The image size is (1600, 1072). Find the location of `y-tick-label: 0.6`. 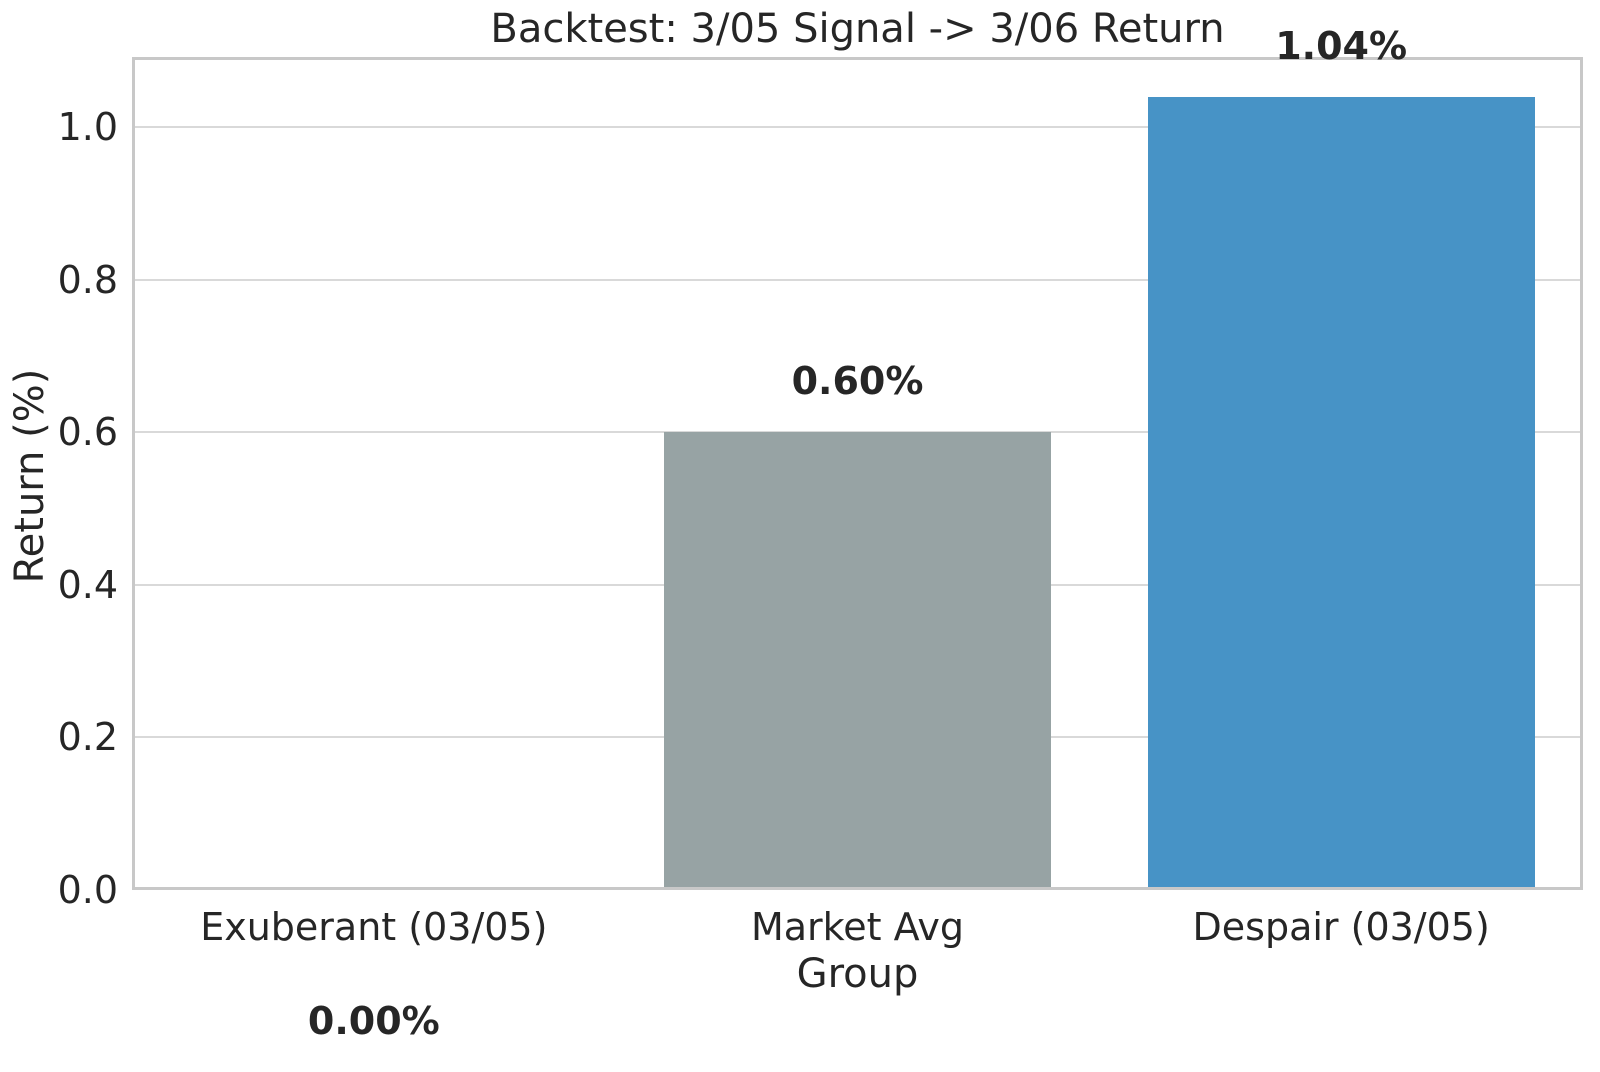

y-tick-label: 0.6 is located at coordinates (87, 432).